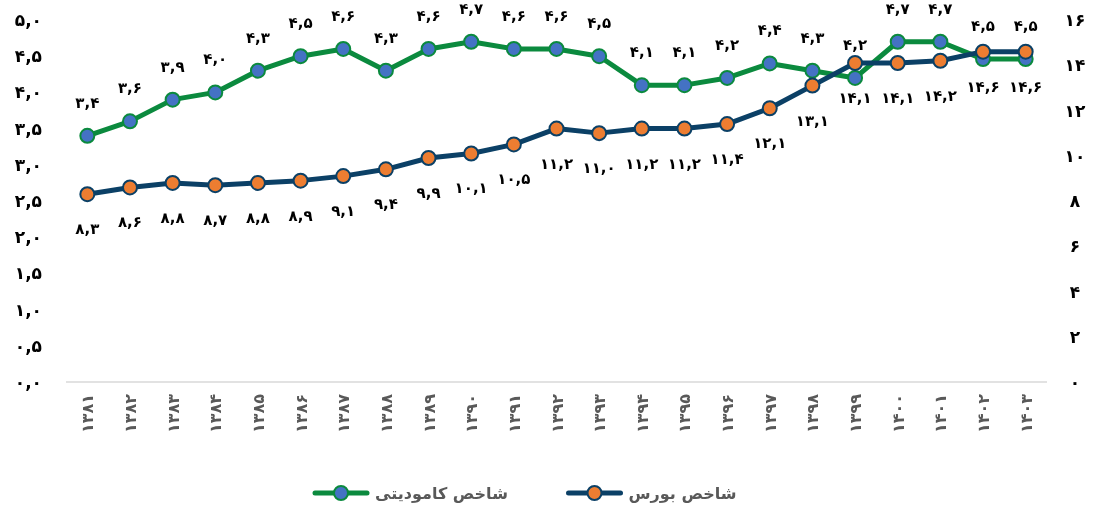 The width and height of the screenshot is (1099, 507). I want to click on x-tick-label: ۱۳۸۴, so click(216, 413).